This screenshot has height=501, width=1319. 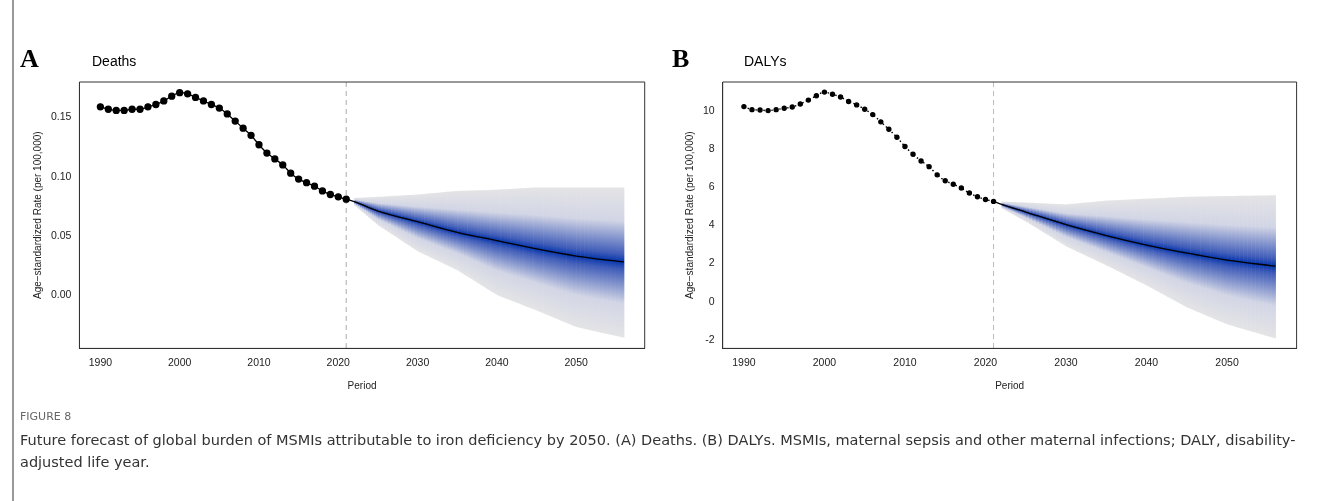 What do you see at coordinates (61, 116) in the screenshot?
I see `y-tick-label: 0.15` at bounding box center [61, 116].